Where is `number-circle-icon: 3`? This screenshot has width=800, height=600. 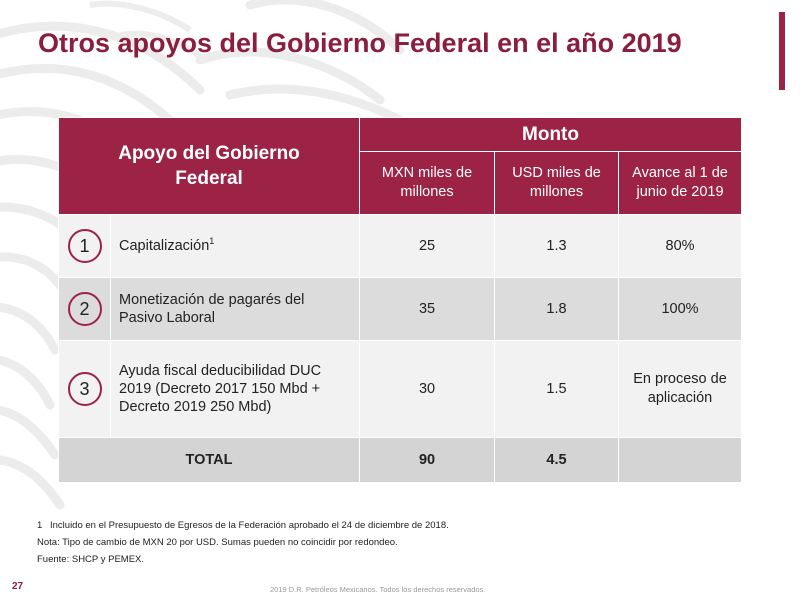
number-circle-icon: 3 is located at coordinates (84, 389).